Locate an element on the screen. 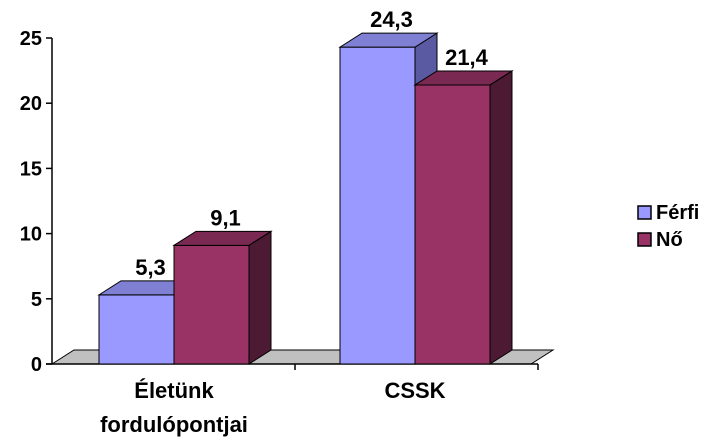  data-label: 9,1 is located at coordinates (225, 217).